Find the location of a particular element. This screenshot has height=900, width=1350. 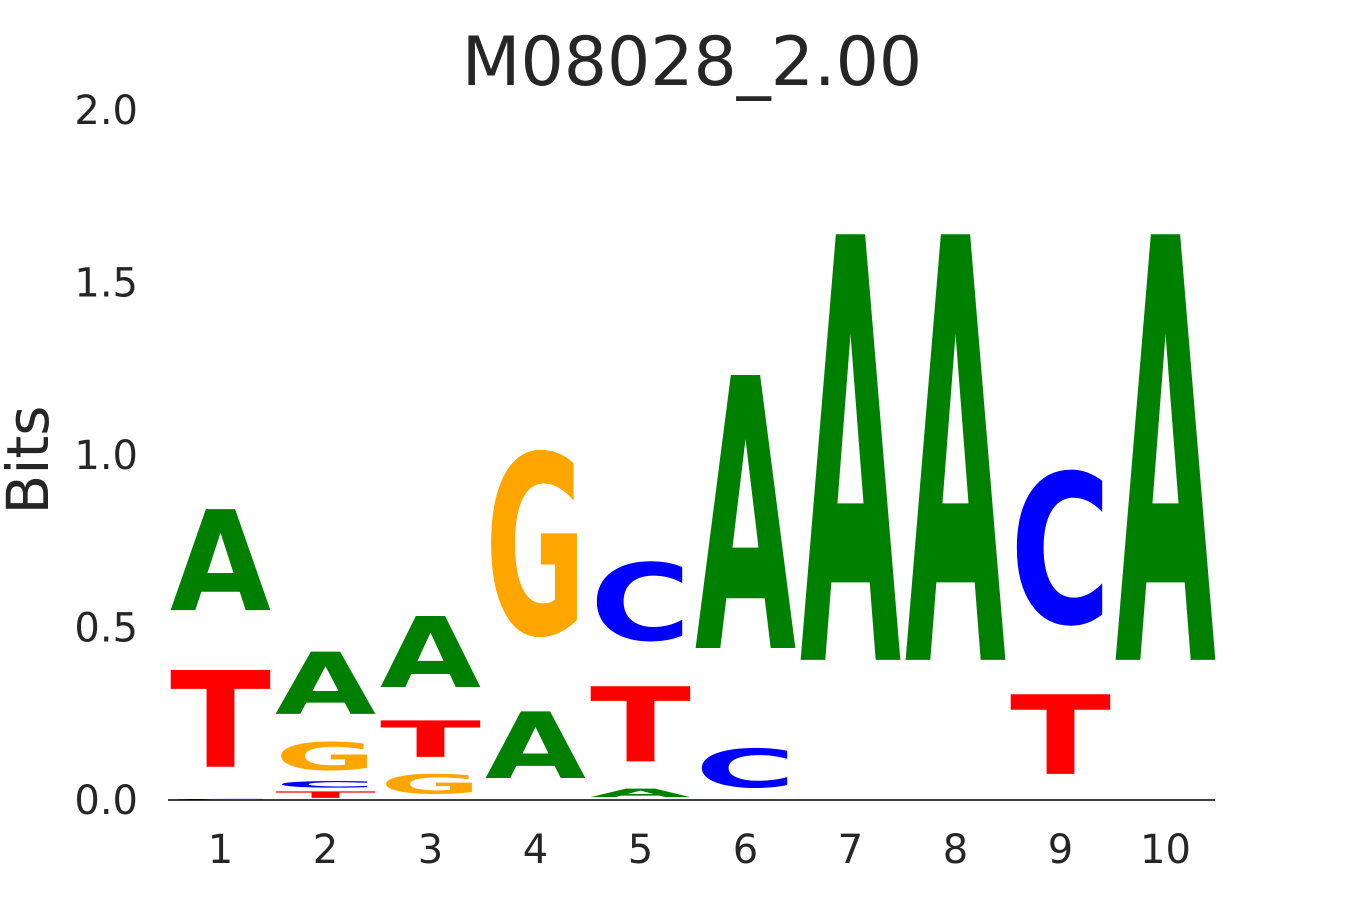

x-tick-label: 7 is located at coordinates (850, 850).